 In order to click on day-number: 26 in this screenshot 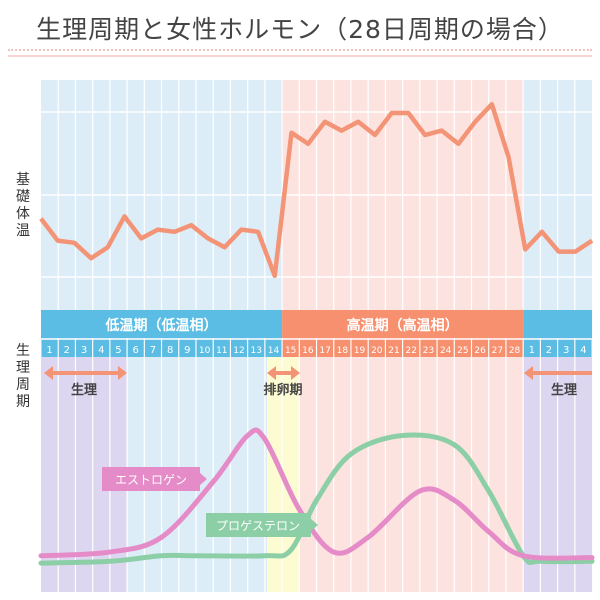, I will do `click(480, 351)`.